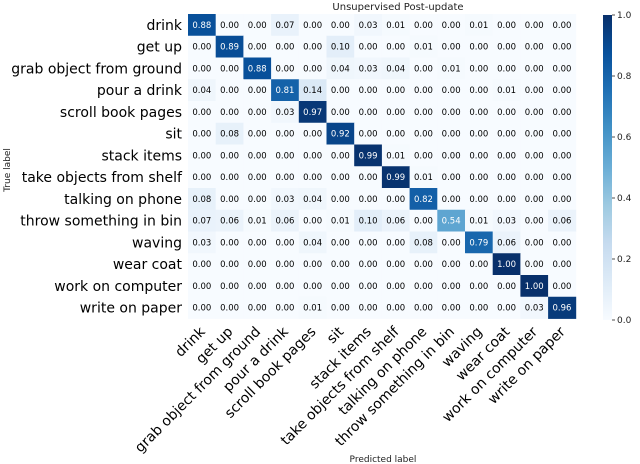  Describe the element at coordinates (607, 167) in the screenshot. I see `colorbar` at that location.